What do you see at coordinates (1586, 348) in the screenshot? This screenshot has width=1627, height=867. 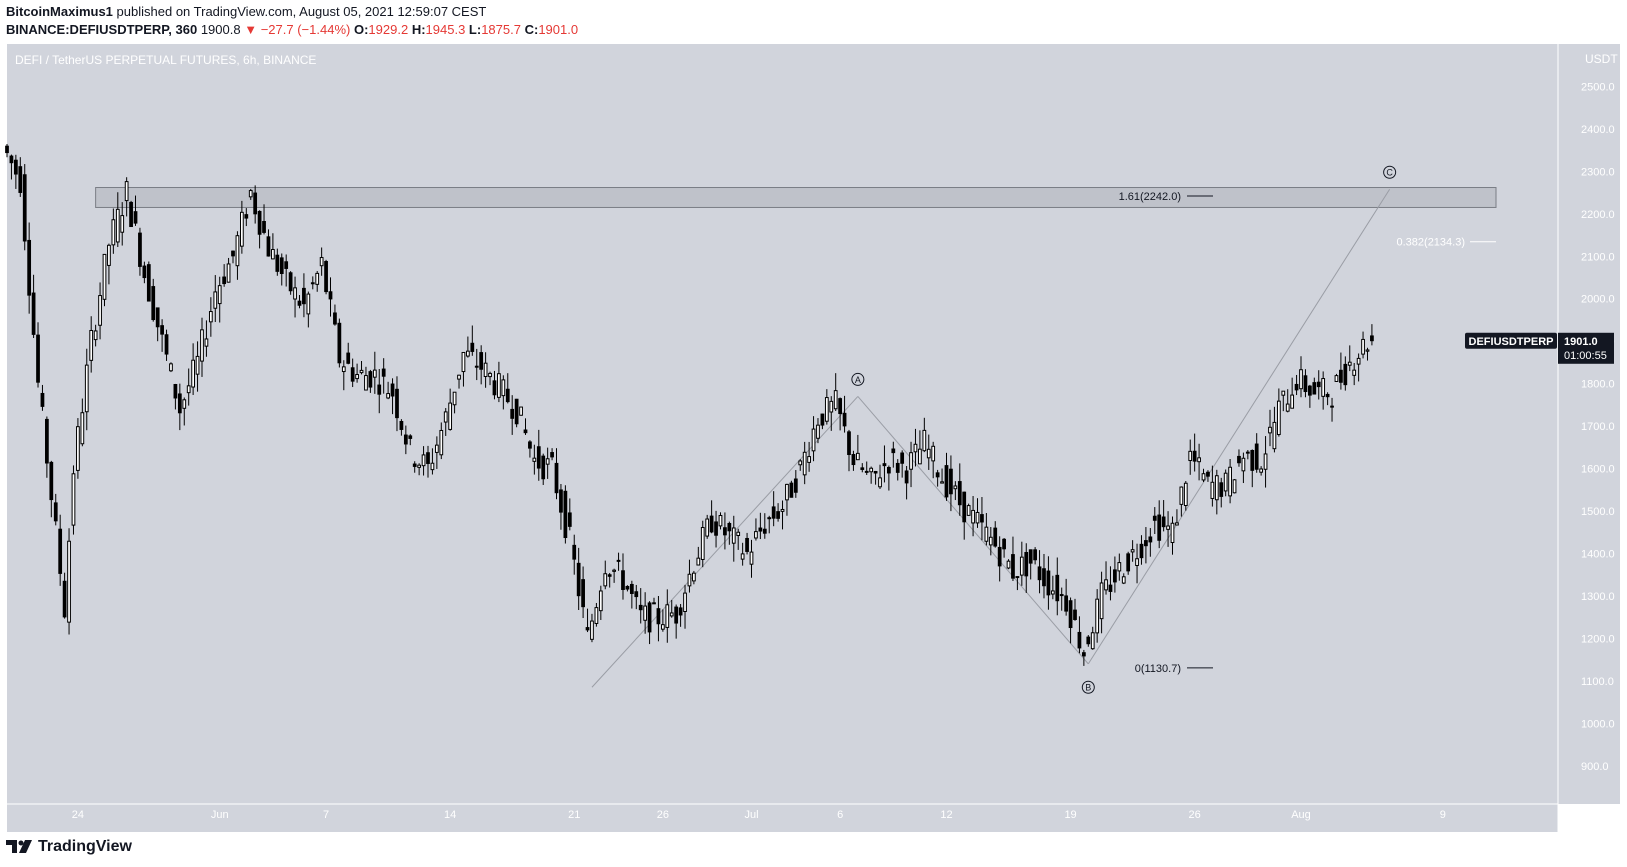 I see `current-price-tag` at bounding box center [1586, 348].